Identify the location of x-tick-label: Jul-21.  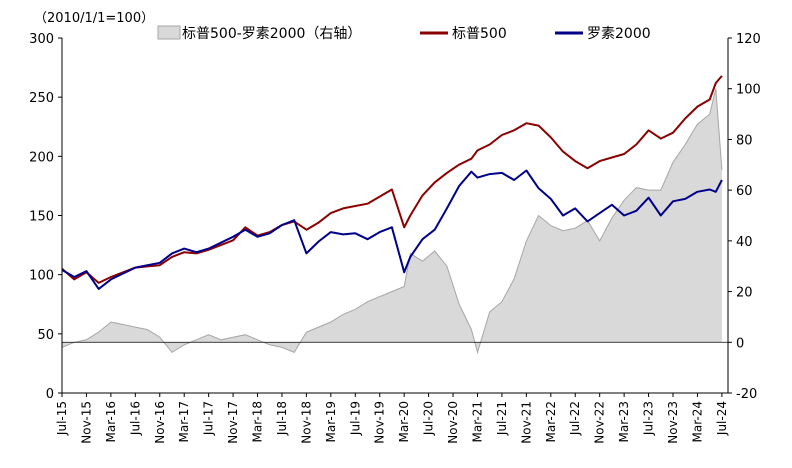
(502, 418).